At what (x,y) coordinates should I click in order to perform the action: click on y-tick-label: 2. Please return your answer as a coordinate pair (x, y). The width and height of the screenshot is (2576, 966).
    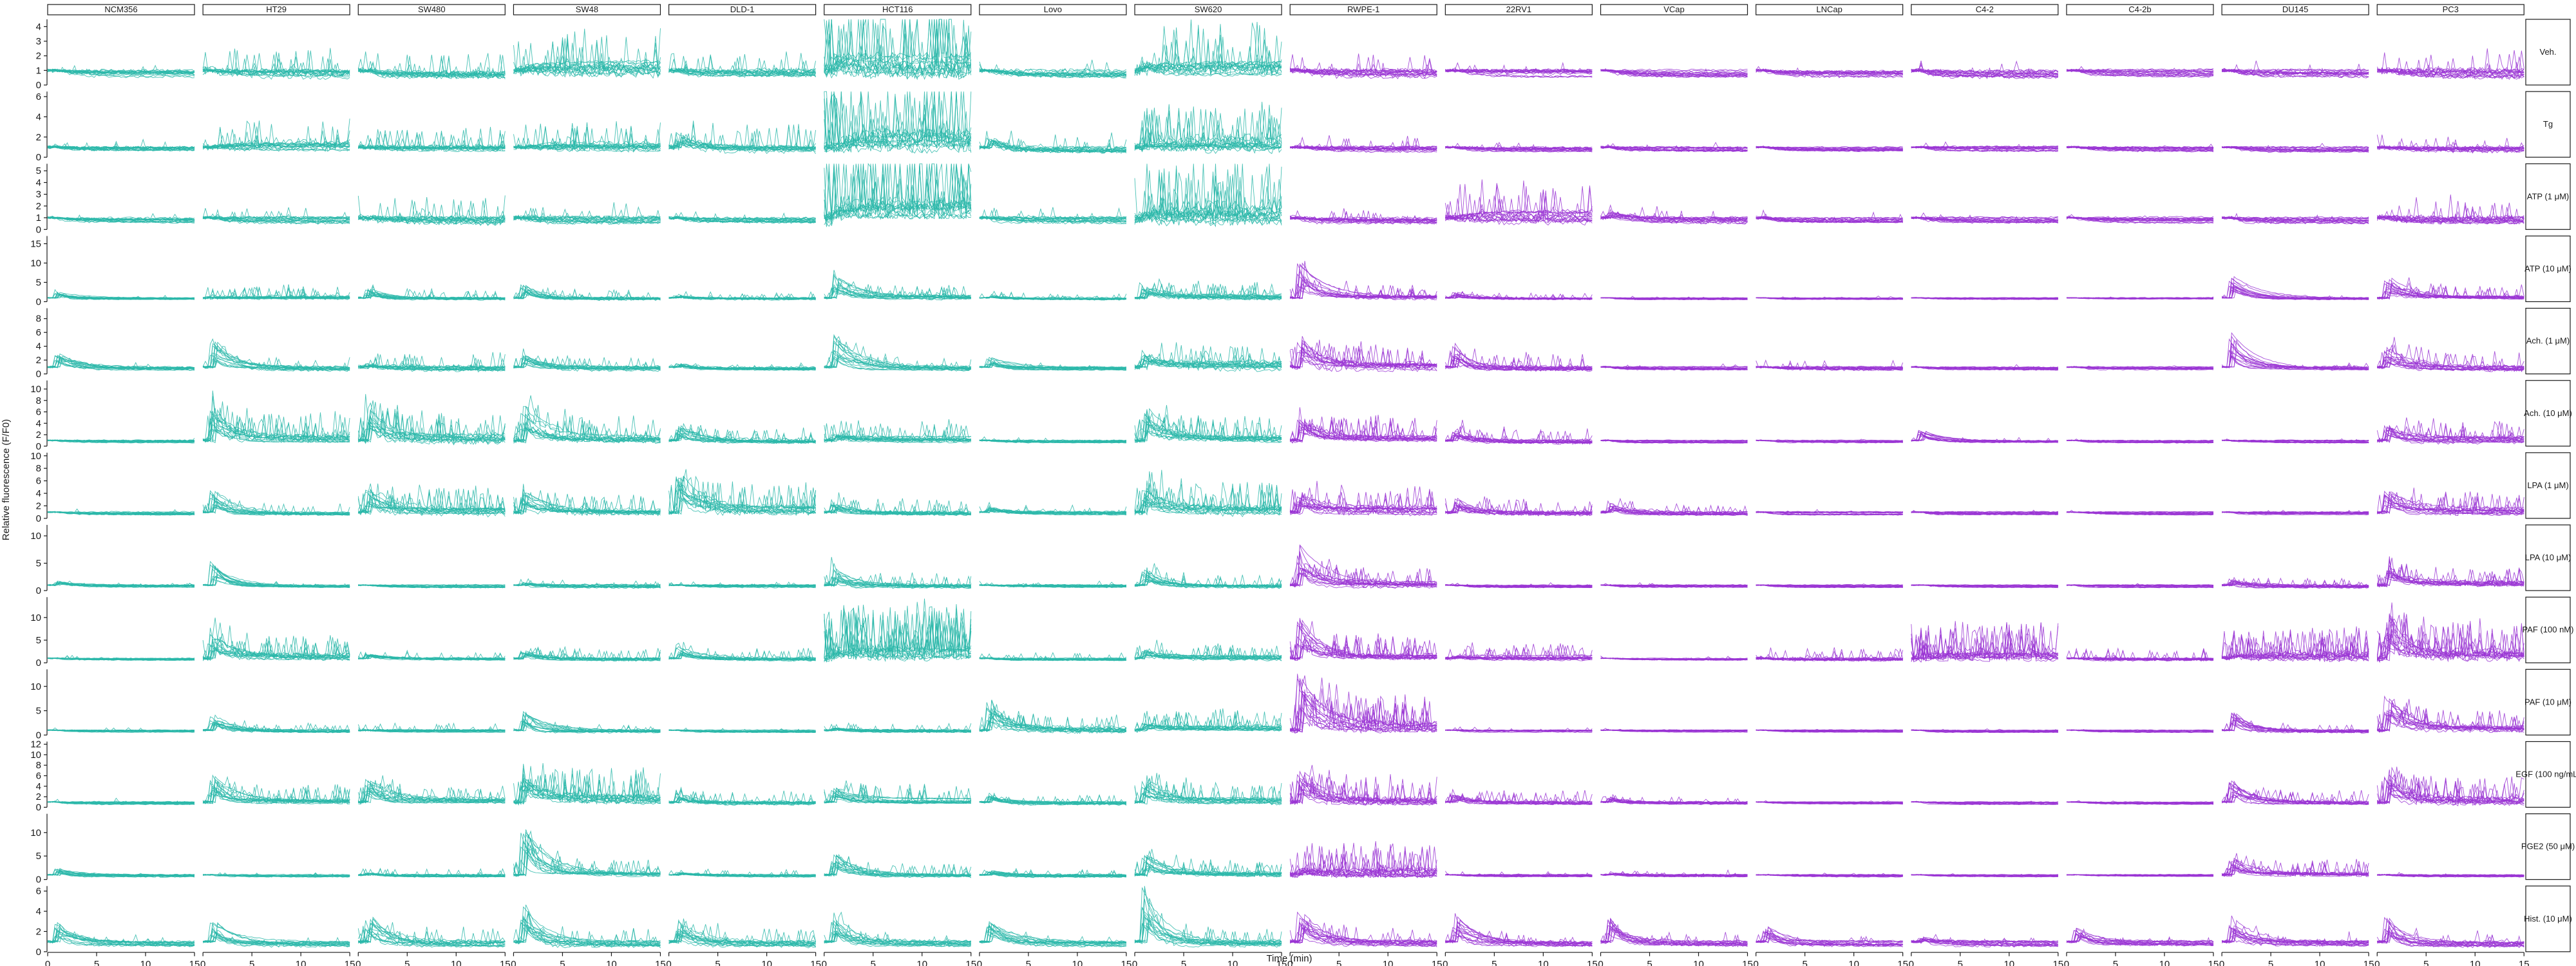
    Looking at the image, I should click on (38, 435).